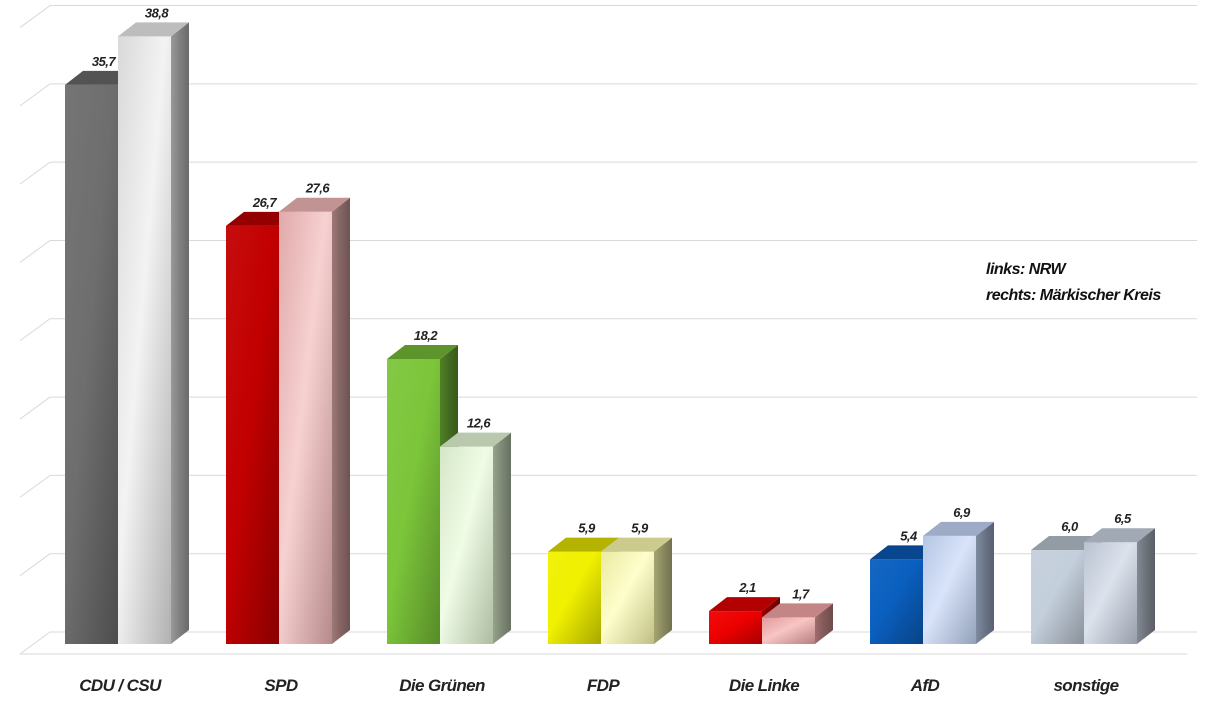  Describe the element at coordinates (104, 61) in the screenshot. I see `value-label-left-0: 35,7` at that location.